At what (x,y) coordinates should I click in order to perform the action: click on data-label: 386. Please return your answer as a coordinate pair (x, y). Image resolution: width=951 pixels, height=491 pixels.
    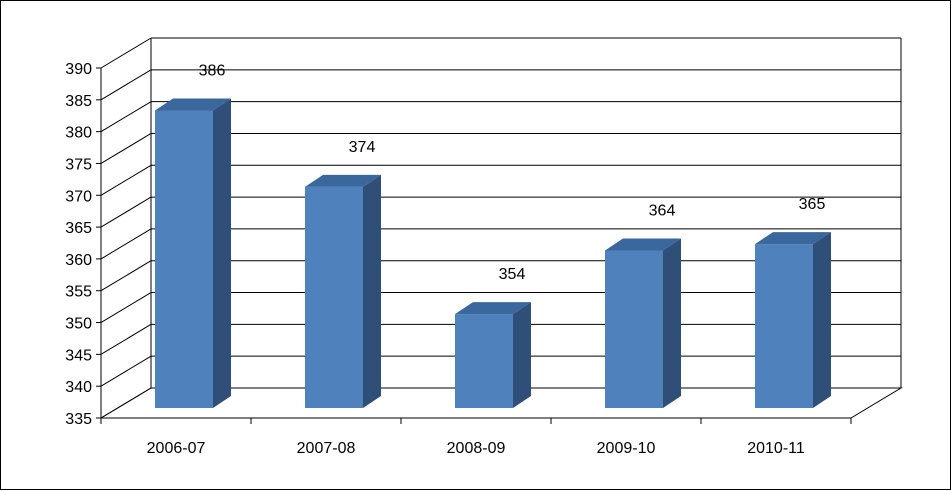
    Looking at the image, I should click on (212, 70).